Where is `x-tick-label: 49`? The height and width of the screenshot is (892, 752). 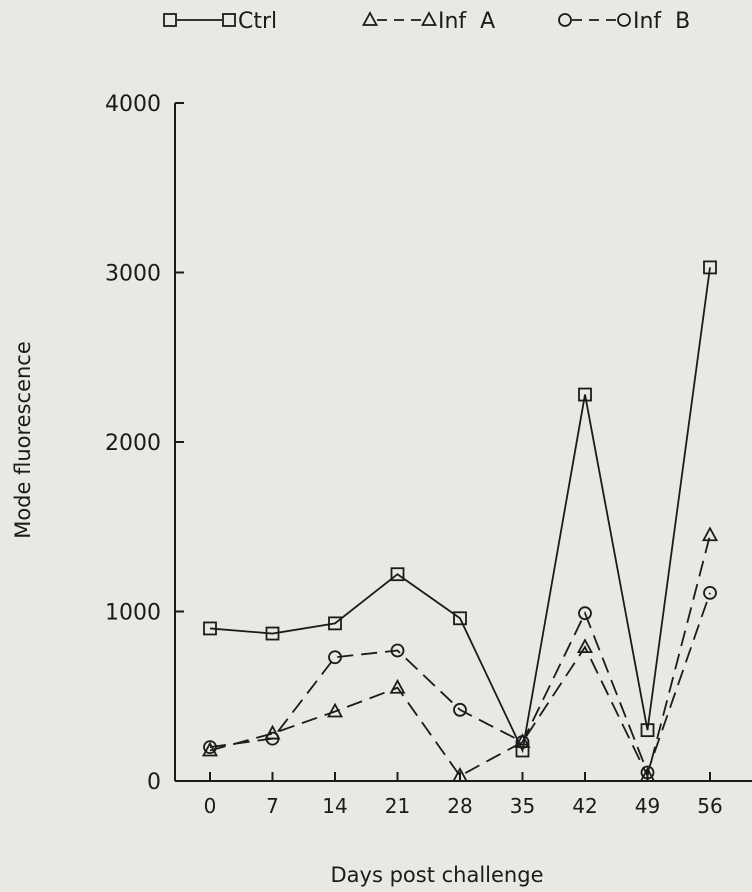
x-tick-label: 49 is located at coordinates (647, 806).